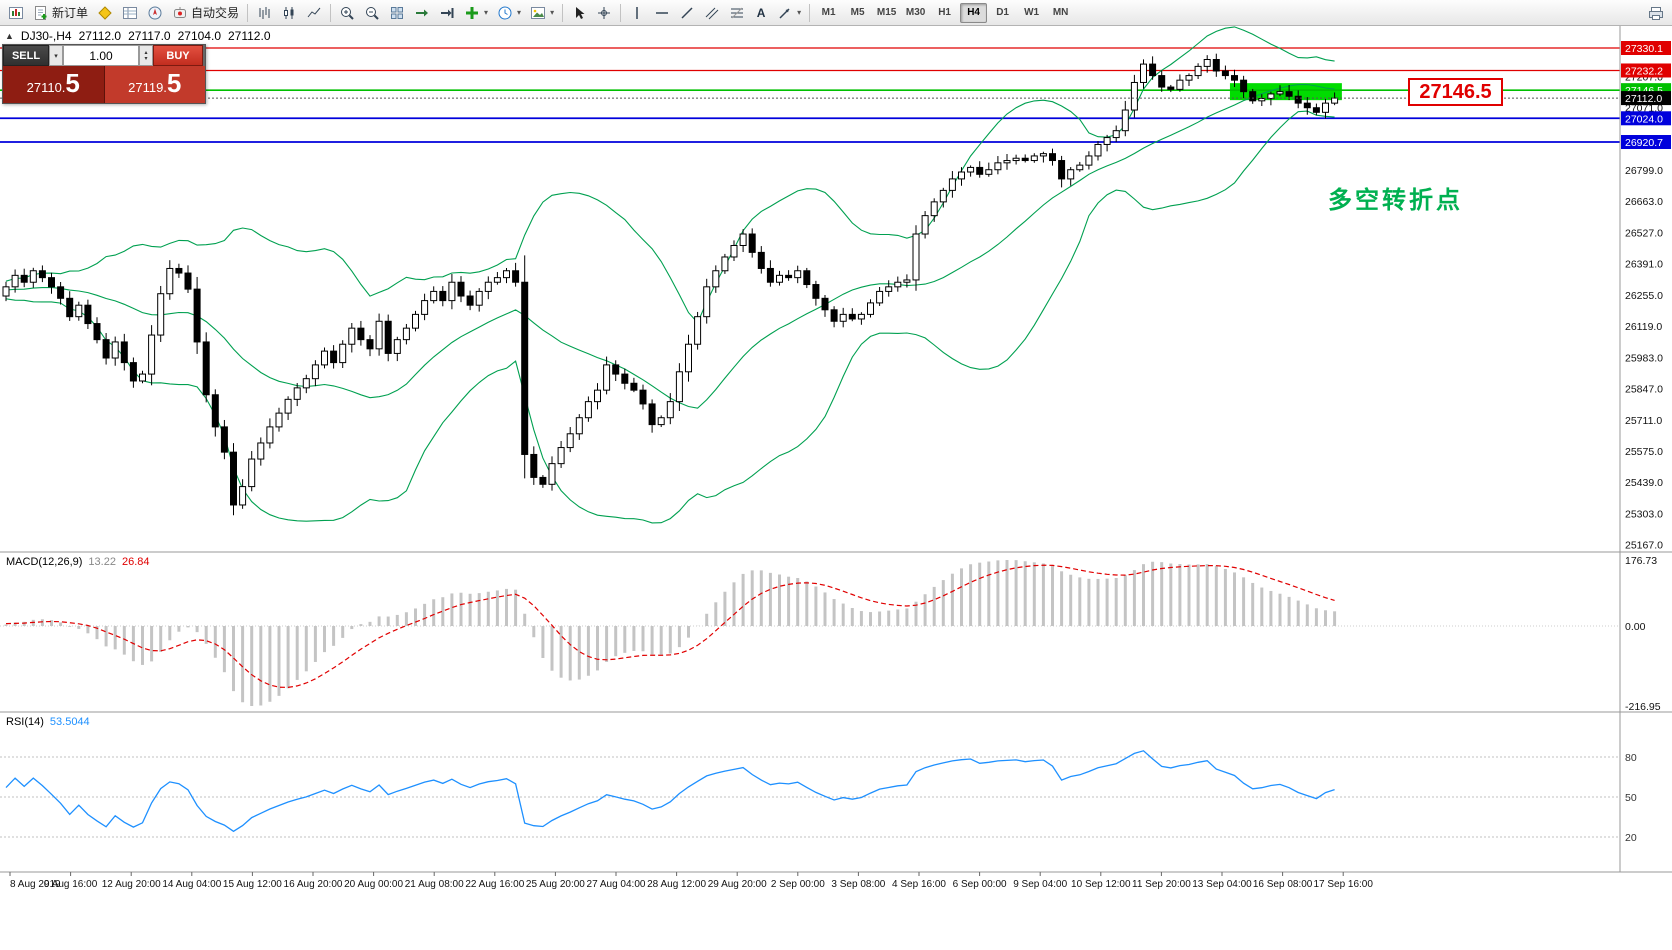 The image size is (1672, 950). I want to click on zoom-in-button, so click(347, 13).